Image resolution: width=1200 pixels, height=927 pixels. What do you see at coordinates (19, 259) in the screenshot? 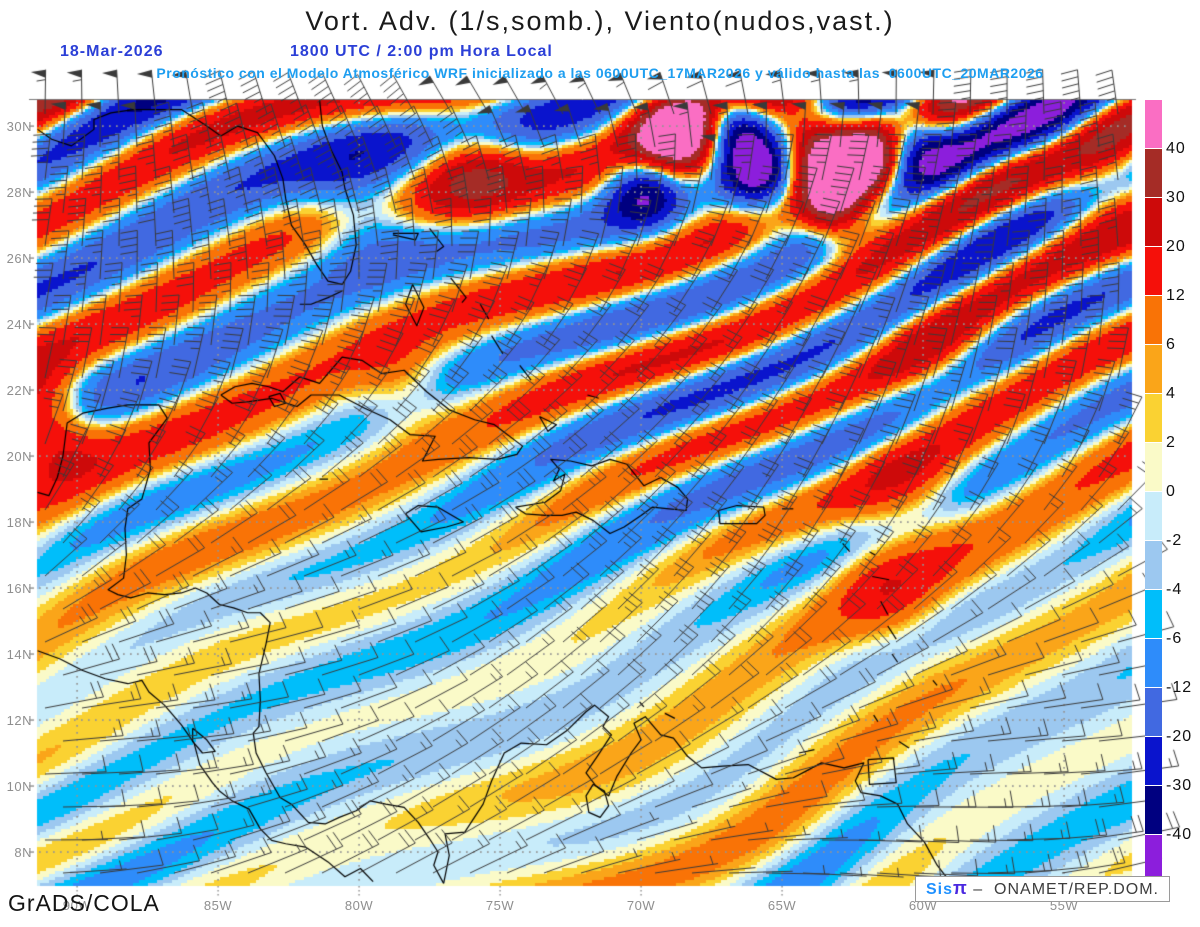
I see `lat-tick-label: 26N` at bounding box center [19, 259].